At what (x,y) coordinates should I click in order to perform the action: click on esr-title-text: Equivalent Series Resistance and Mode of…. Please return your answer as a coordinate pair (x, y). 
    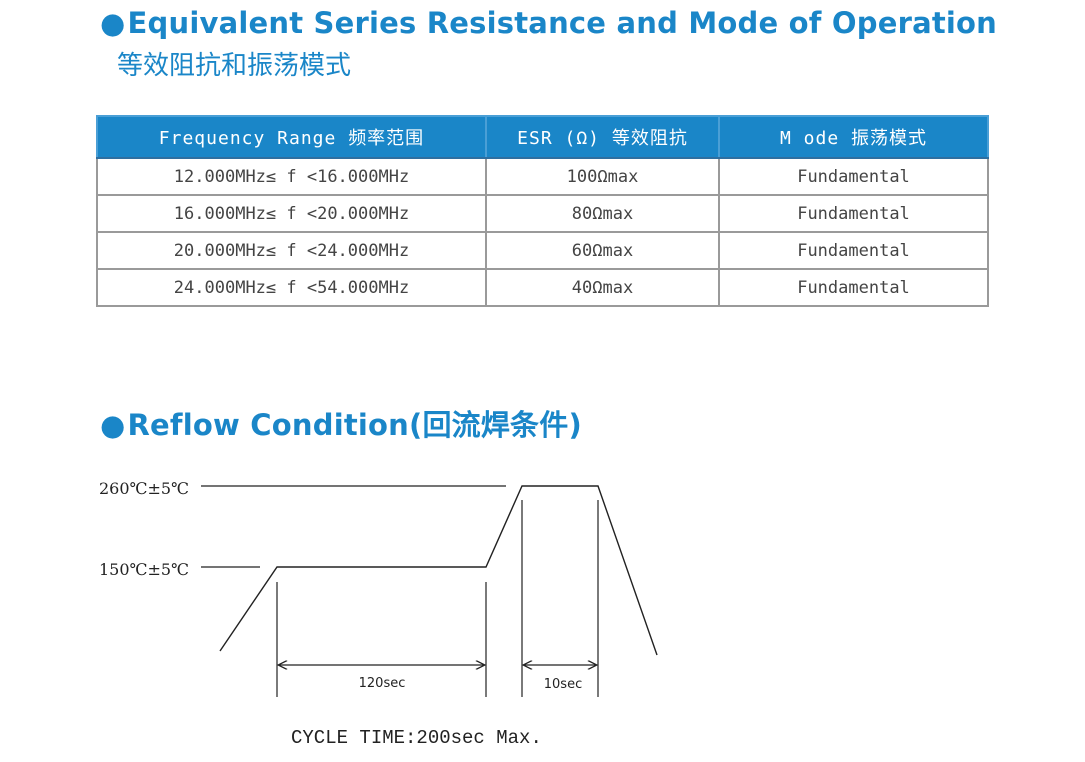
    Looking at the image, I should click on (562, 23).